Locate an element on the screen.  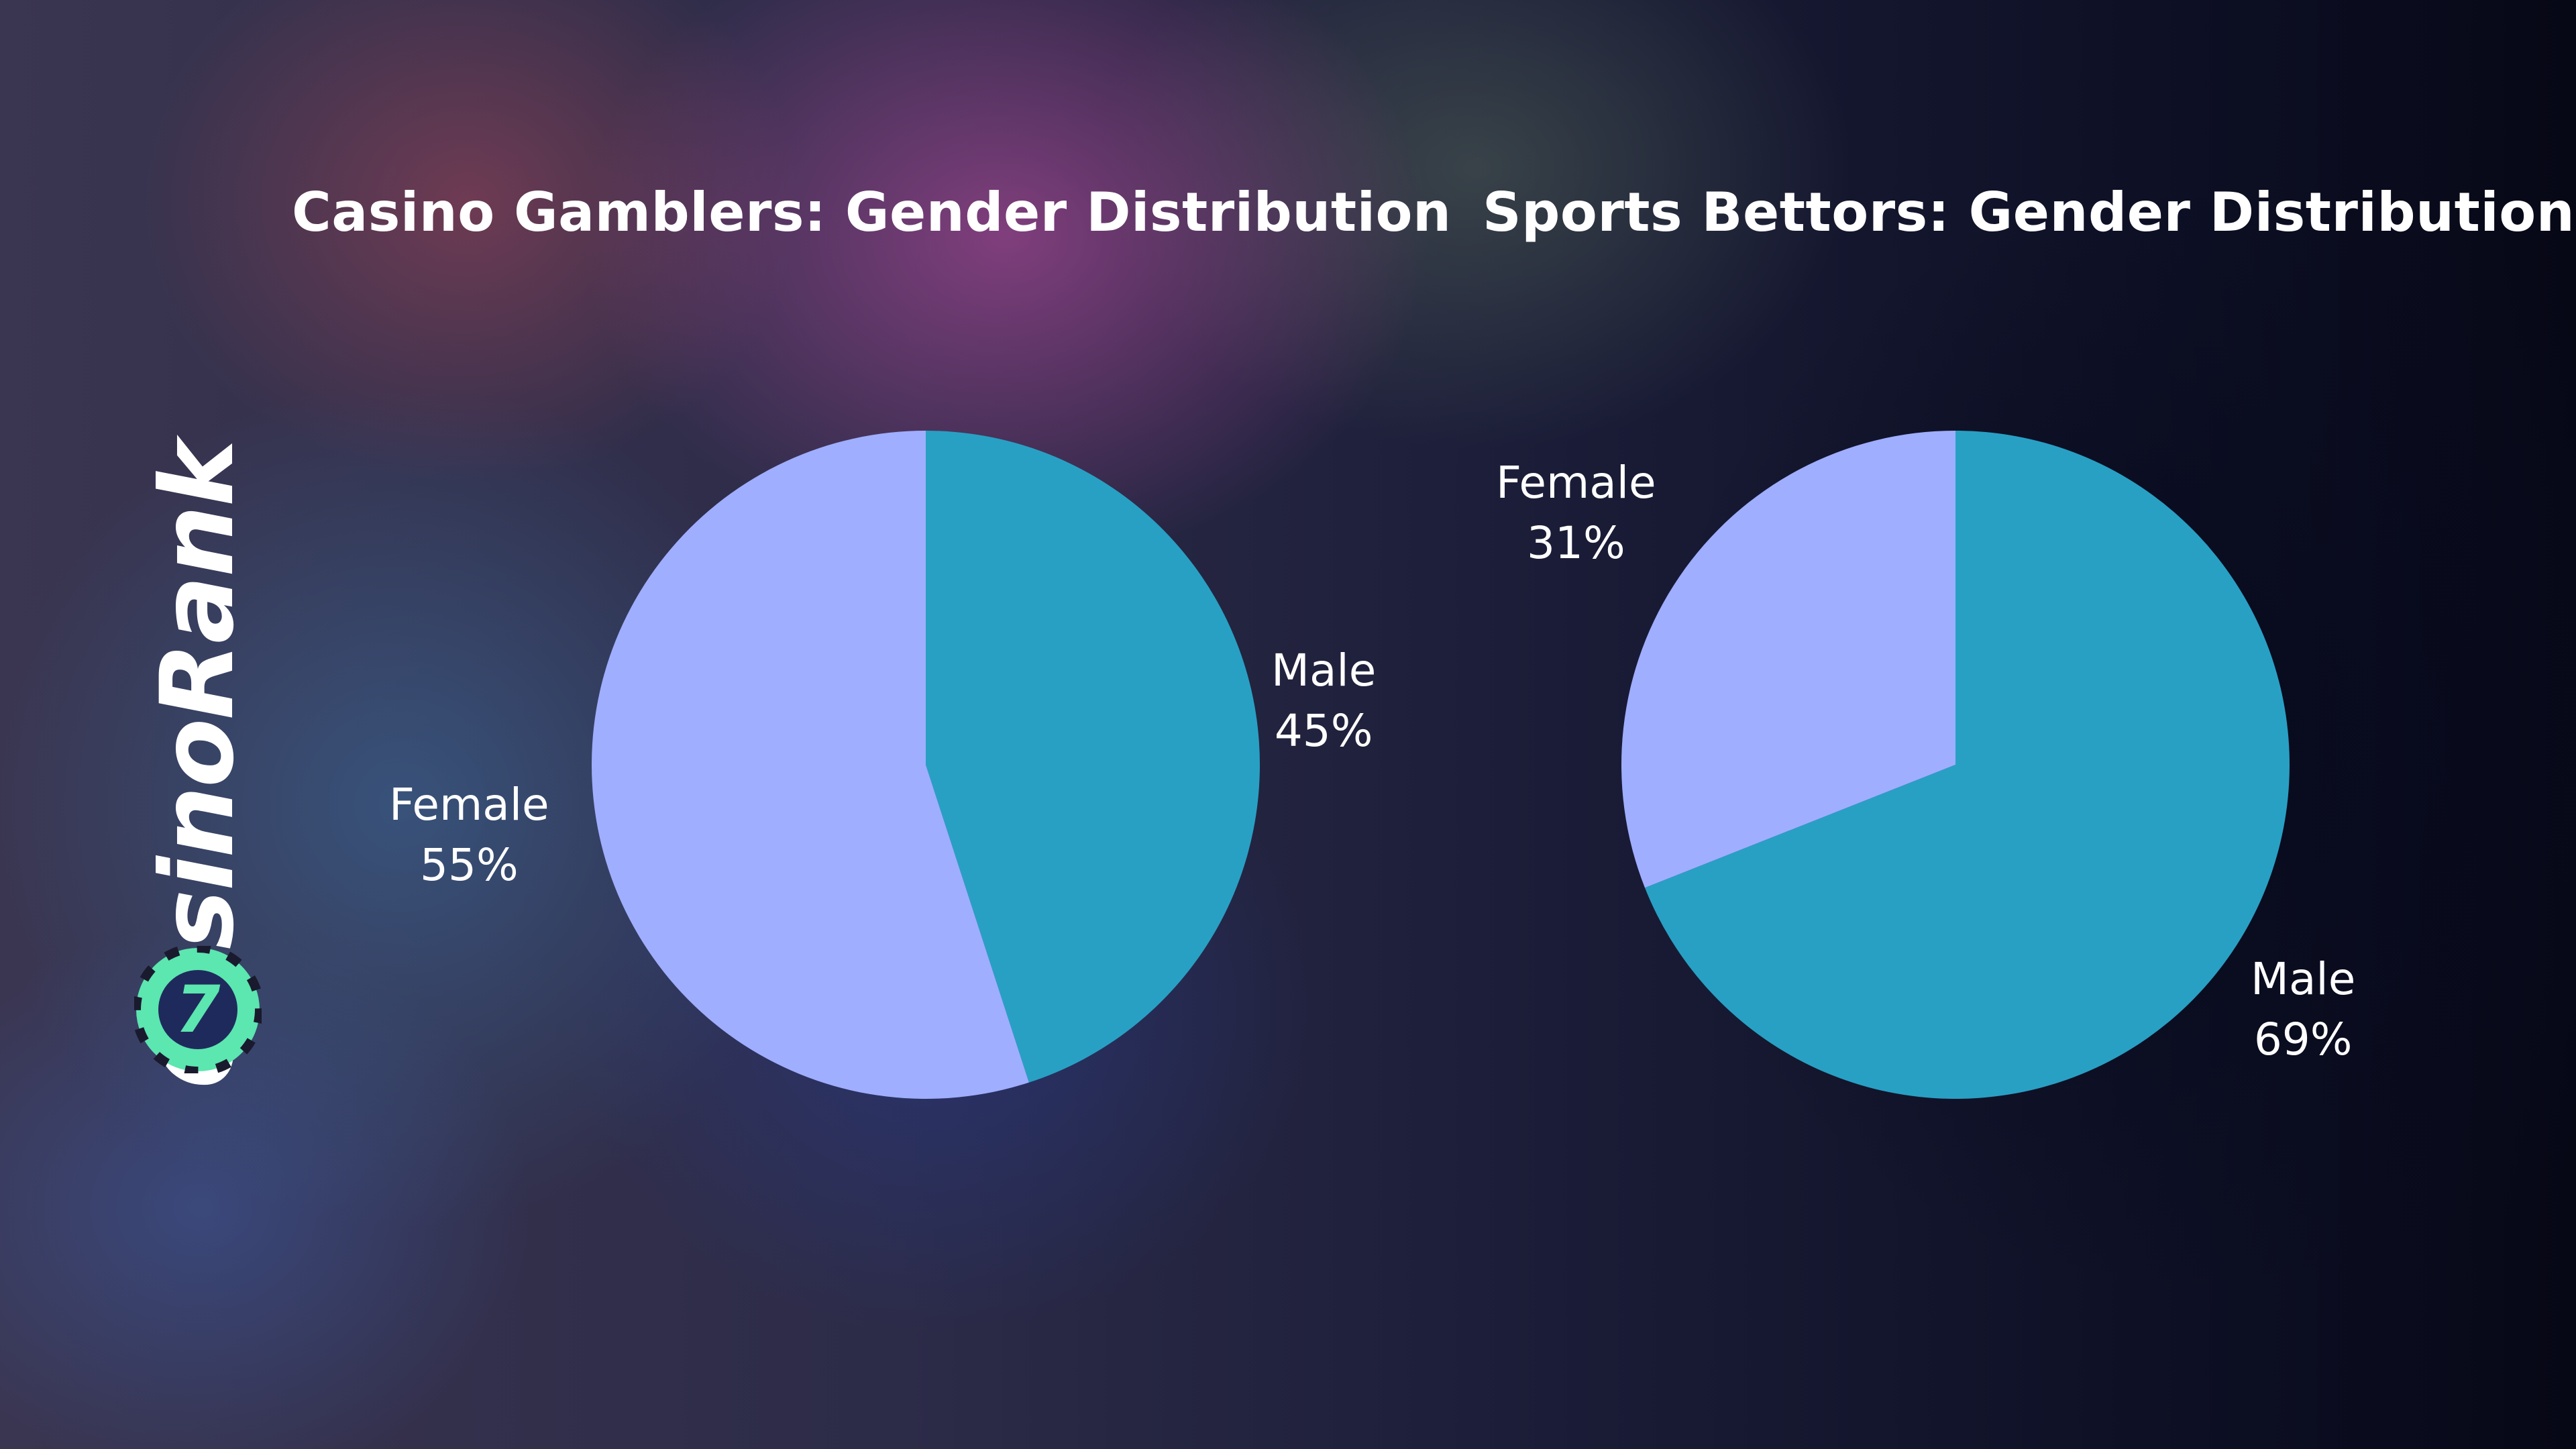
pie-chart-casino is located at coordinates (925, 765).